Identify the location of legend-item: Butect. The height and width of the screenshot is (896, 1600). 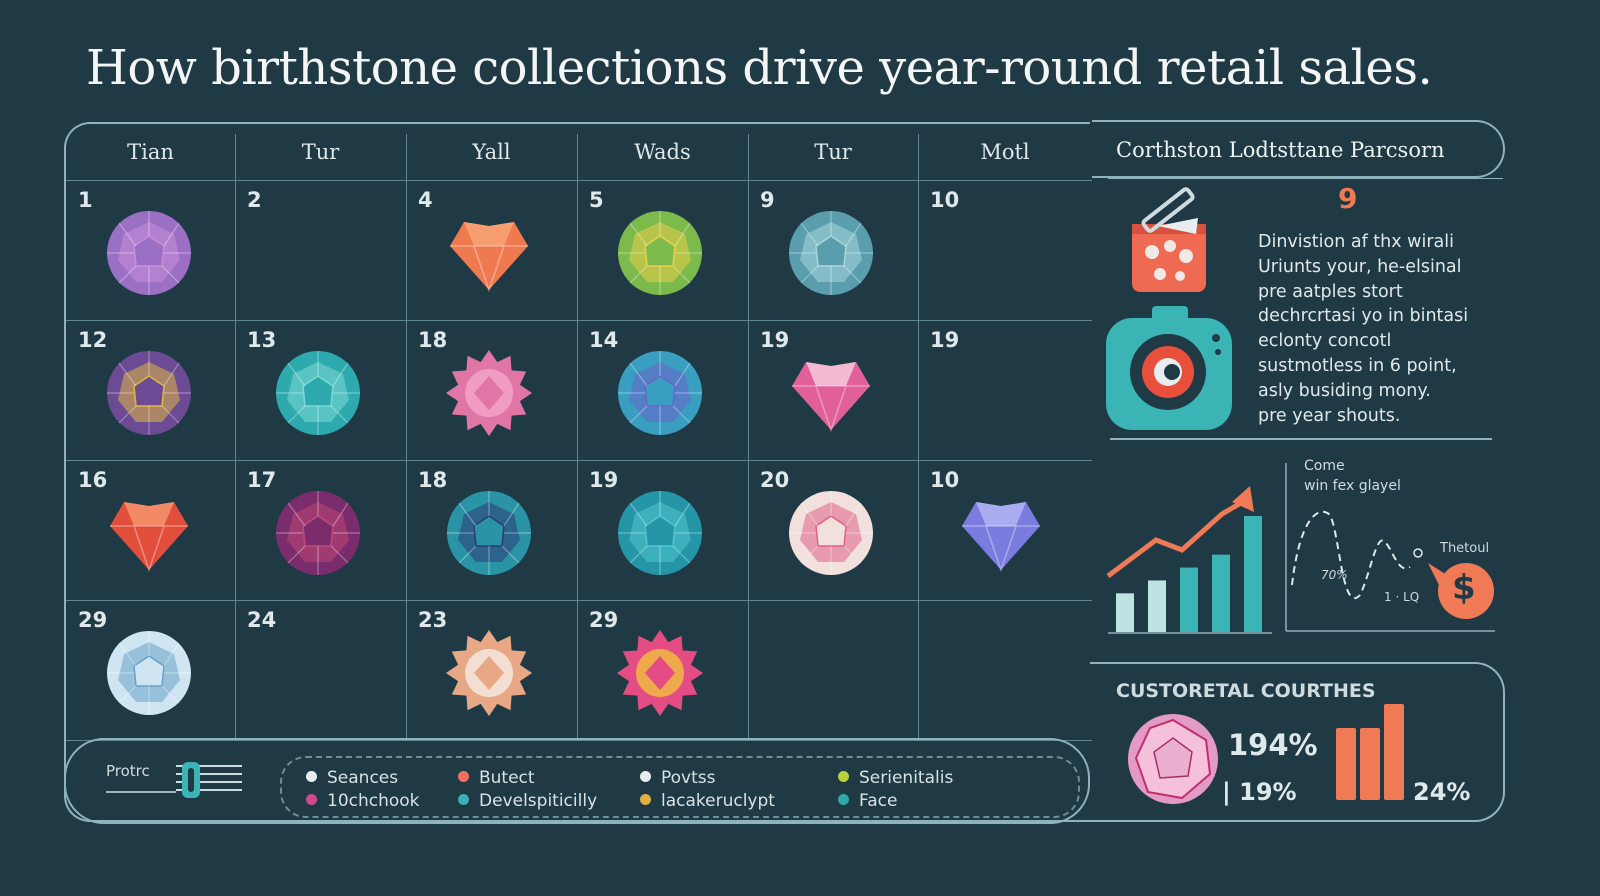
(496, 778).